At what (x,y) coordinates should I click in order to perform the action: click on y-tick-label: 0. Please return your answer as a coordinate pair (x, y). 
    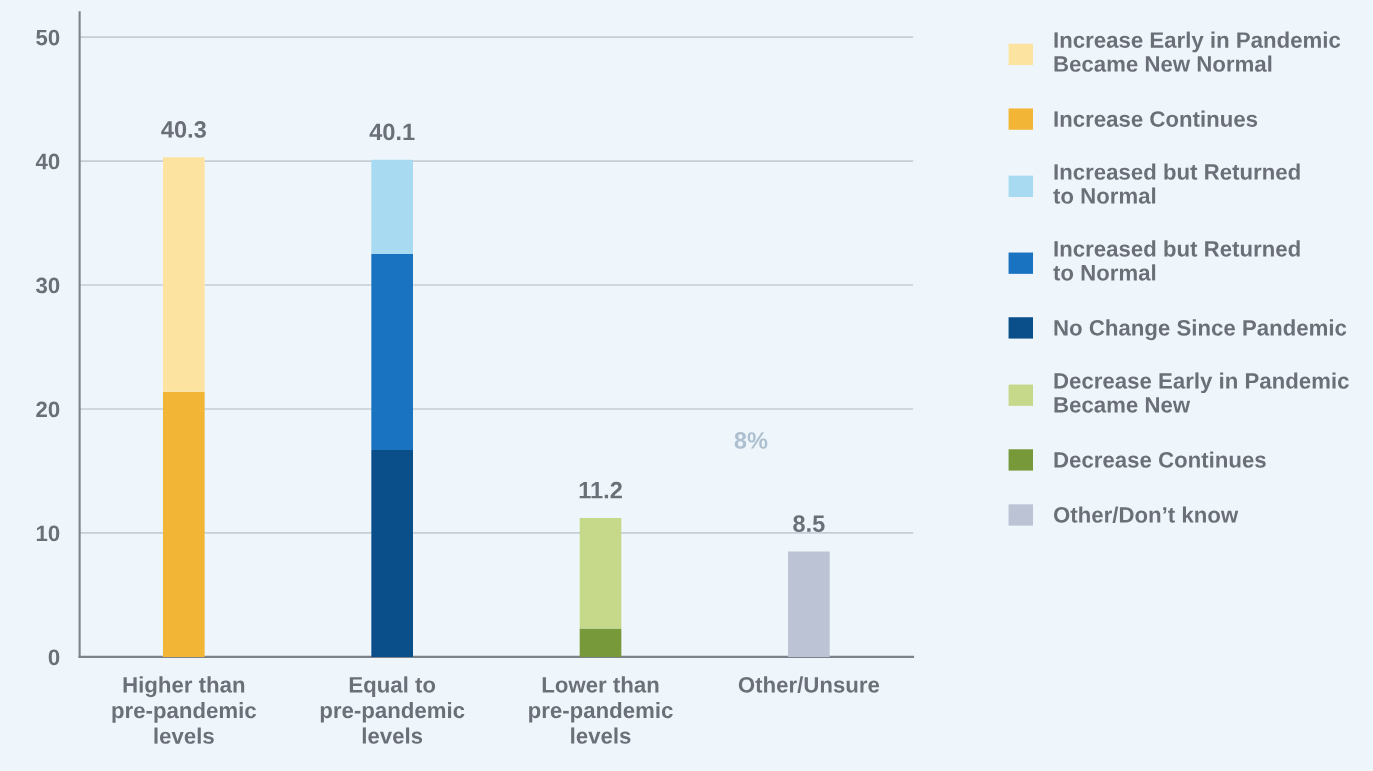
    Looking at the image, I should click on (54, 657).